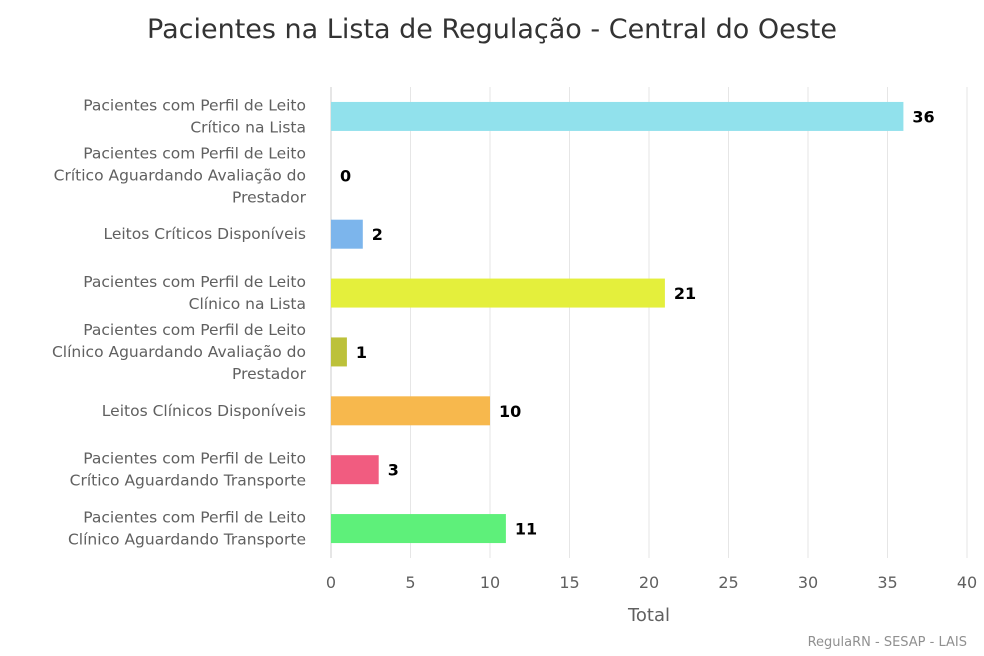 Image resolution: width=984 pixels, height=656 pixels. What do you see at coordinates (247, 304) in the screenshot?
I see `category-label-line: Clínico na Lista` at bounding box center [247, 304].